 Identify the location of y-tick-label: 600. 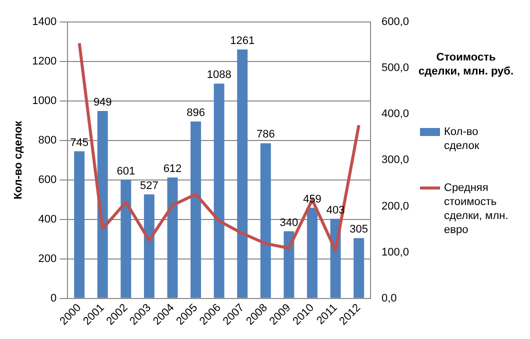
(47, 180).